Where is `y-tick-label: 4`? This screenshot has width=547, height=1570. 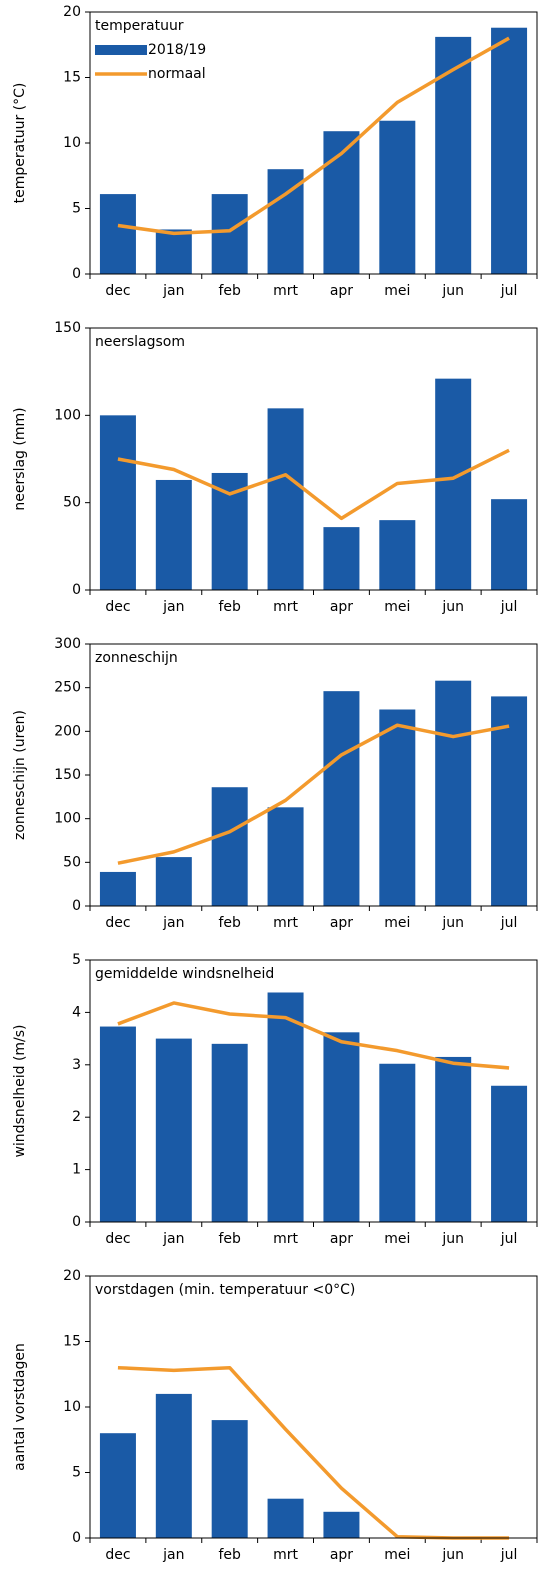
y-tick-label: 4 is located at coordinates (76, 1012).